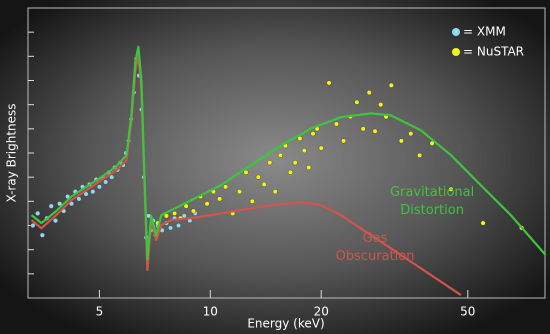 This screenshot has width=550, height=334. Describe the element at coordinates (467, 312) in the screenshot. I see `x-tick-label: 50` at that location.